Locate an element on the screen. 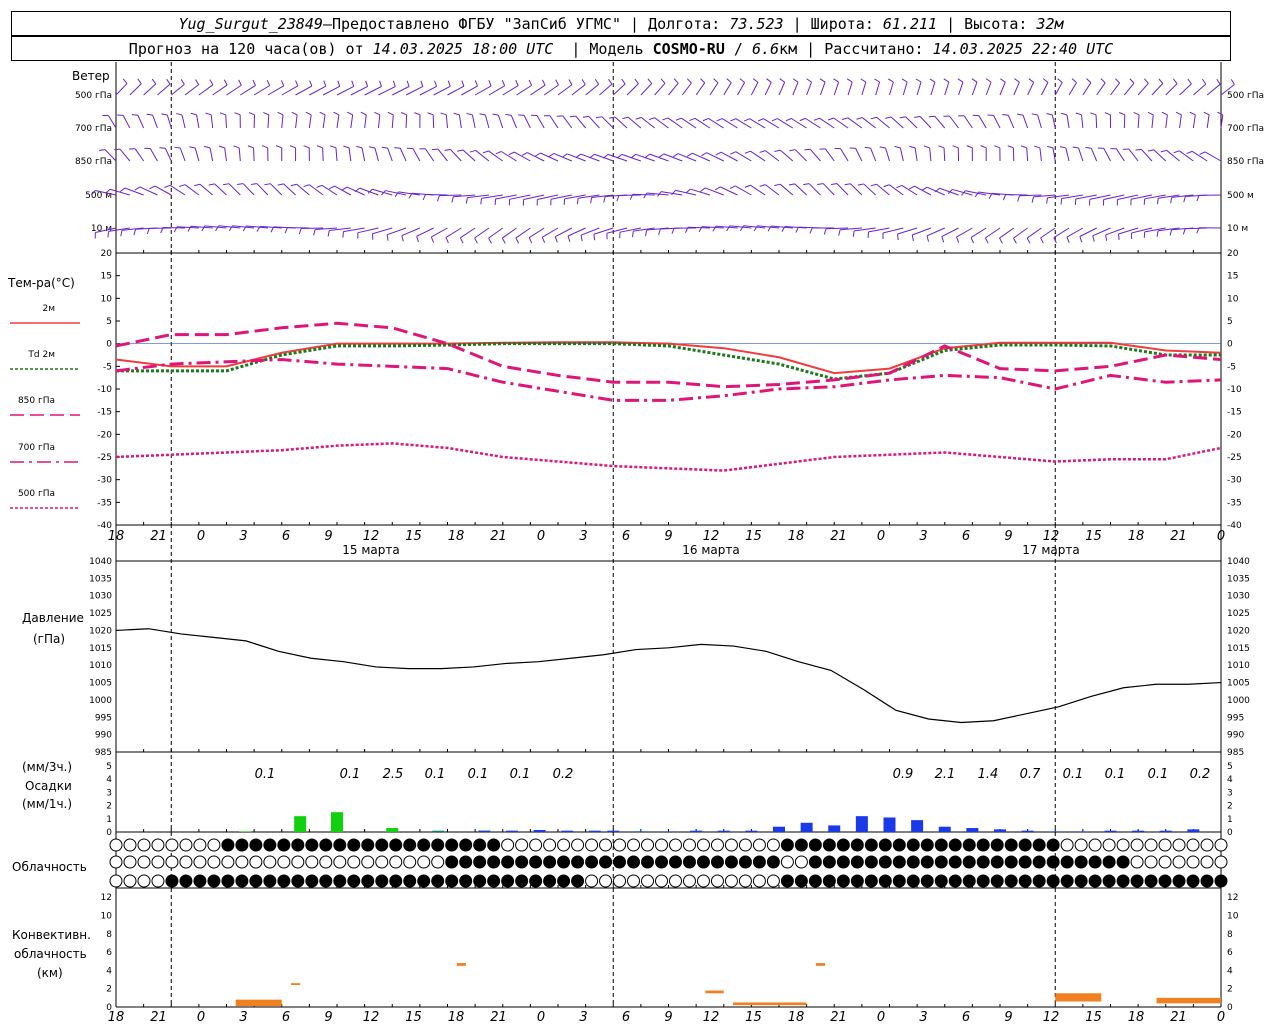 The width and height of the screenshot is (1280, 1024). day-label: 15 марта is located at coordinates (370, 550).